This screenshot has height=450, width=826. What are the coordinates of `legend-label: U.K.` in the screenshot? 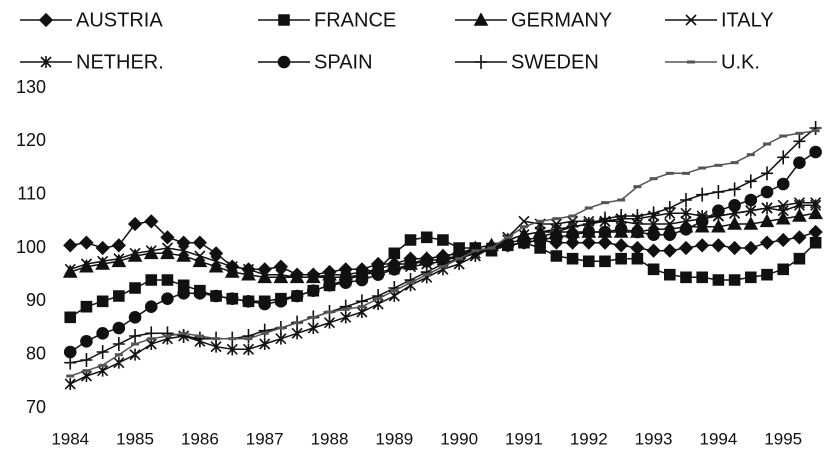 It's located at (740, 62).